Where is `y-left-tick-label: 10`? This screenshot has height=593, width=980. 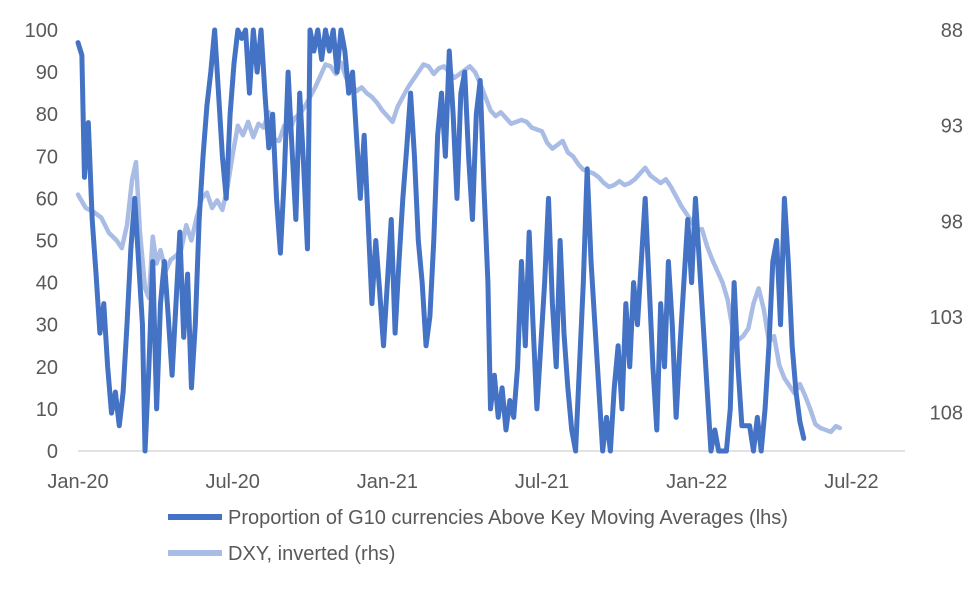 y-left-tick-label: 10 is located at coordinates (47, 410).